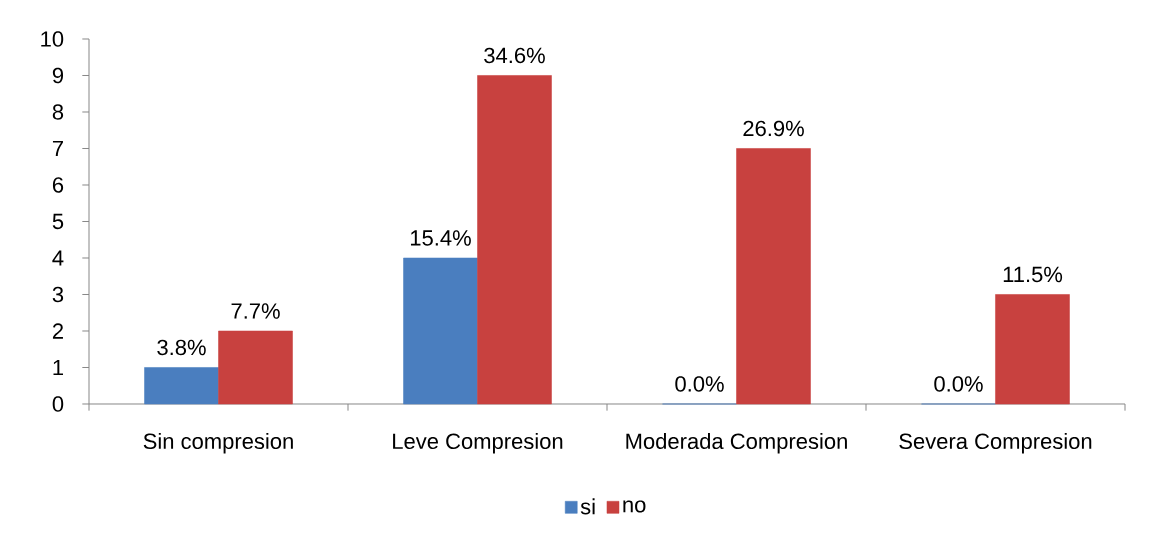 This screenshot has height=548, width=1153. I want to click on y-tick-label: 9, so click(58, 75).